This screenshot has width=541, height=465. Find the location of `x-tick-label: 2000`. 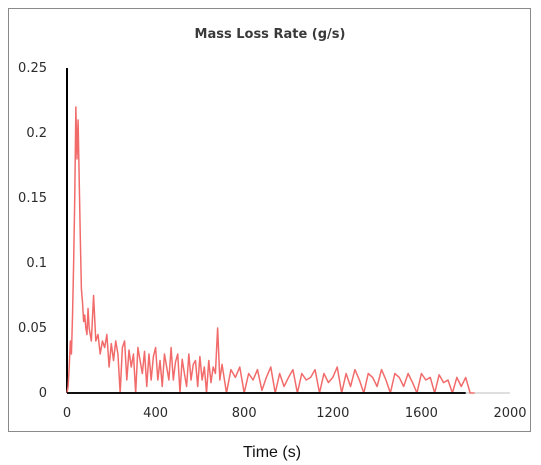

x-tick-label: 2000 is located at coordinates (509, 413).